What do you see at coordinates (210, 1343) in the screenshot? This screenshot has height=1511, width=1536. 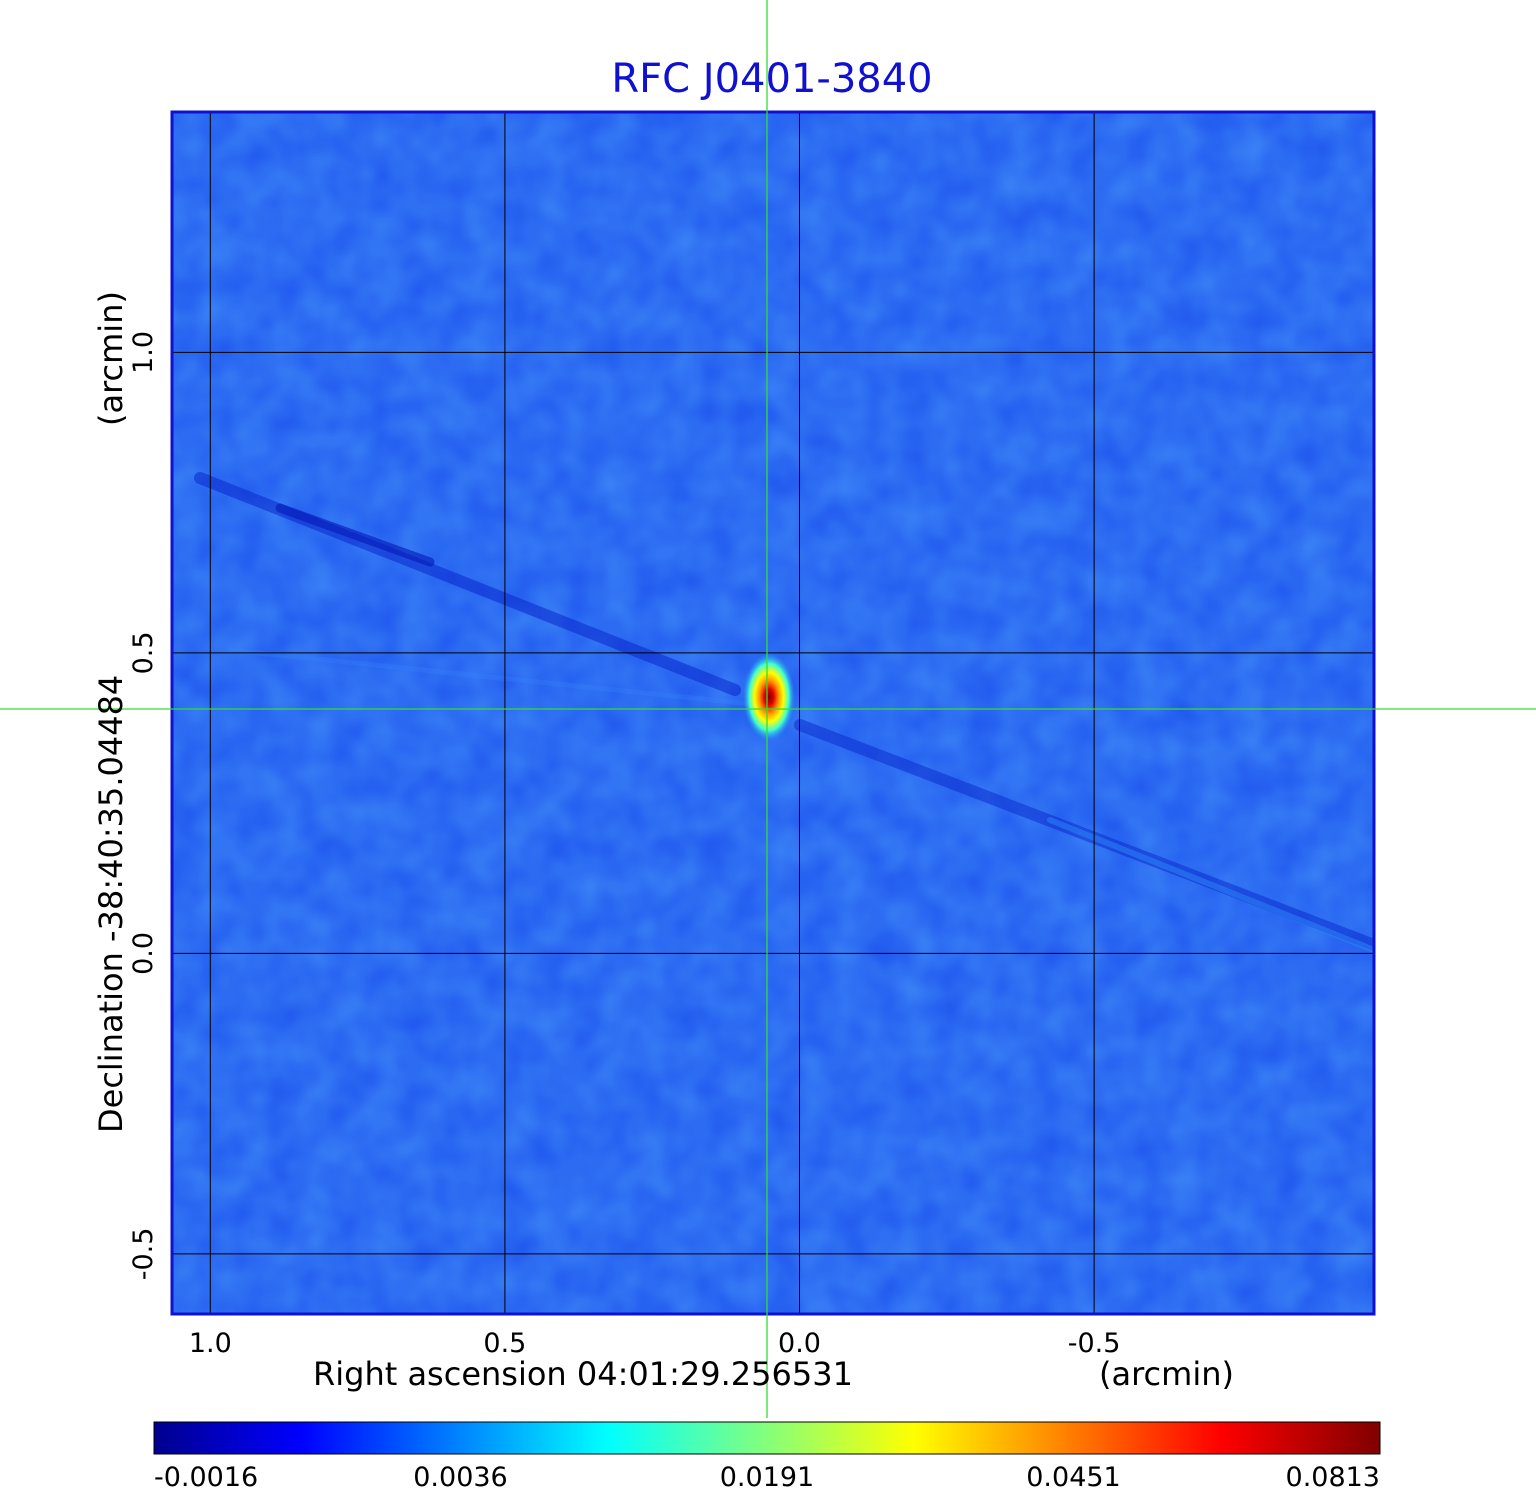 I see `x-tick-label-0: 1.0` at bounding box center [210, 1343].